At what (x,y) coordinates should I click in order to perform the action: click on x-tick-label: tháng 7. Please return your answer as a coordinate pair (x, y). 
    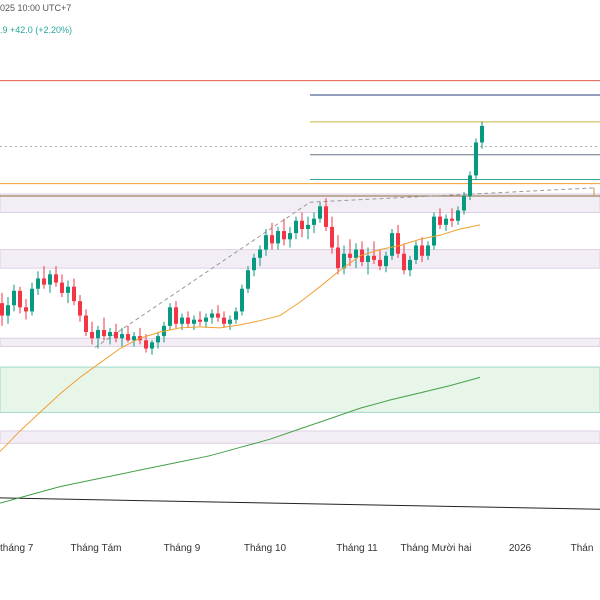
    Looking at the image, I should click on (17, 548).